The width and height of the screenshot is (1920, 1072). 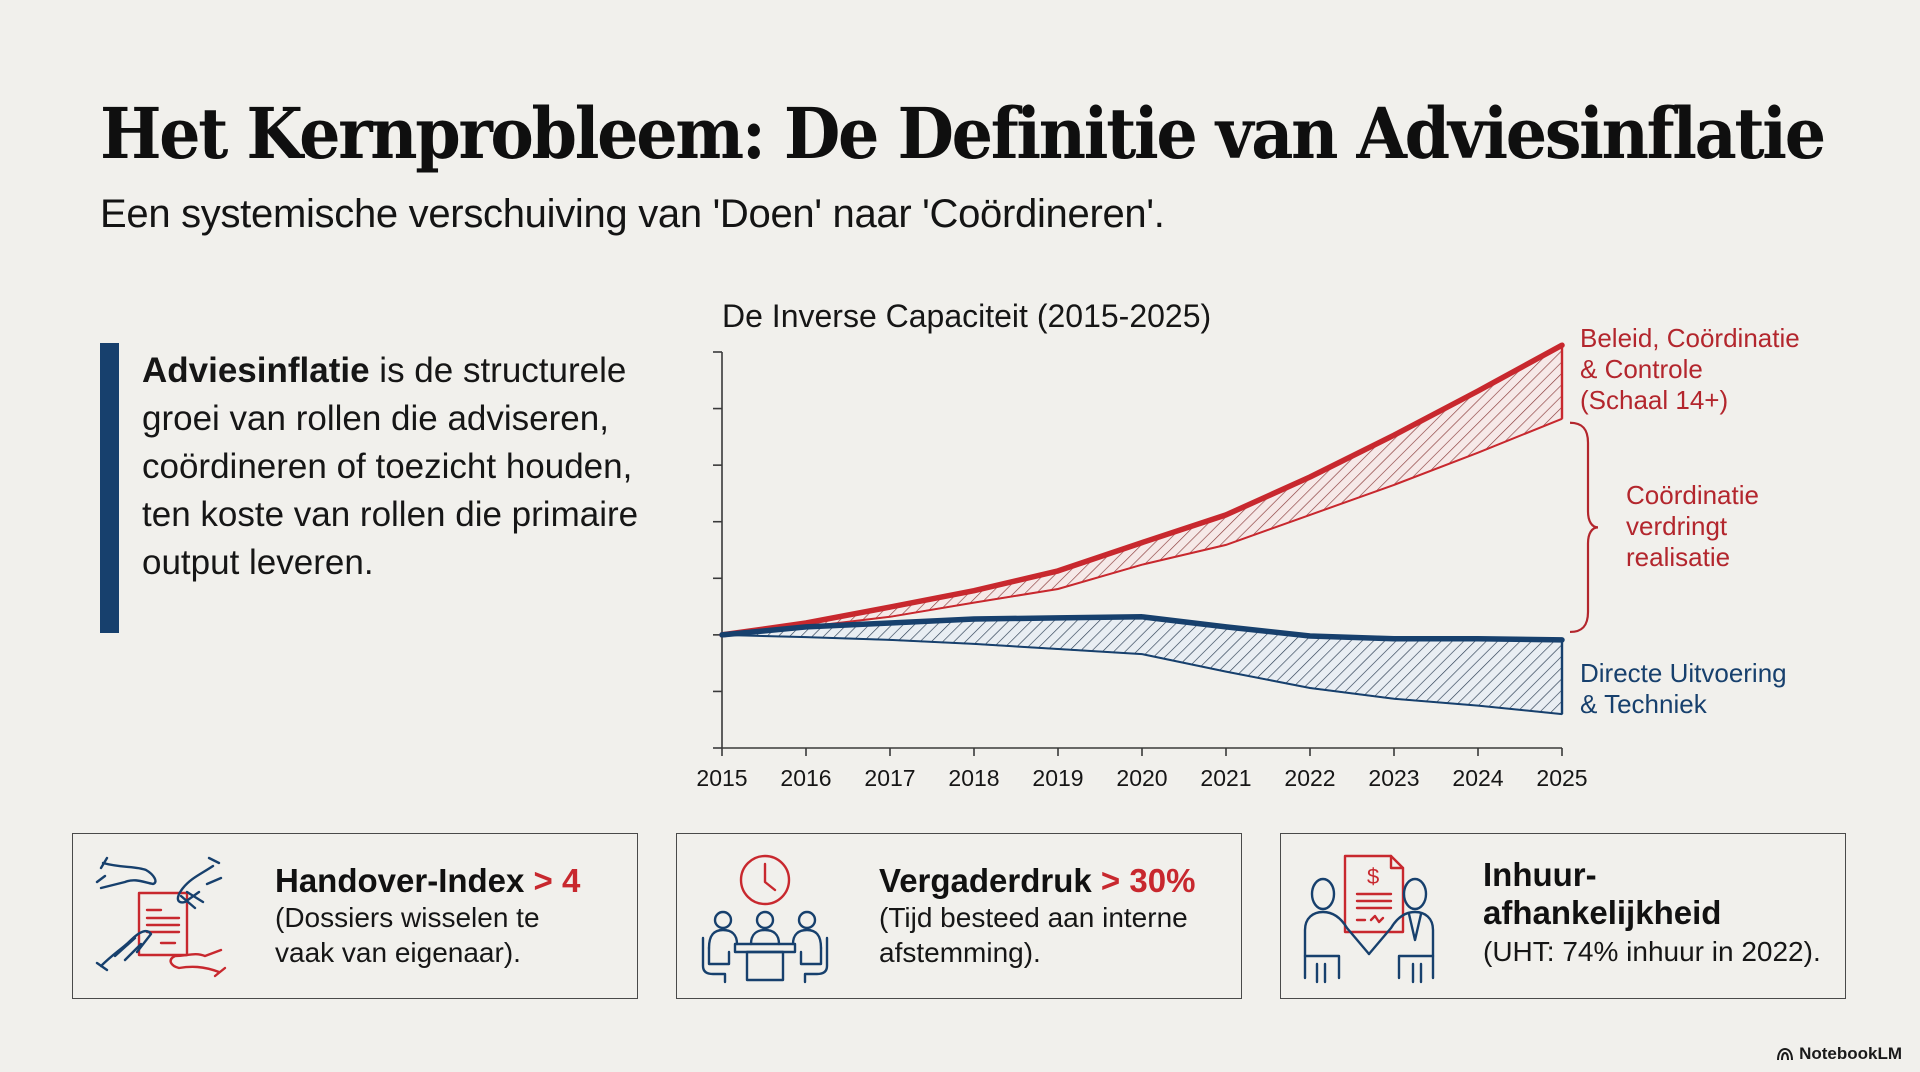 I want to click on label-coordinatie-verdringt: Coördinatie verdringt realisatie, so click(x=1692, y=526).